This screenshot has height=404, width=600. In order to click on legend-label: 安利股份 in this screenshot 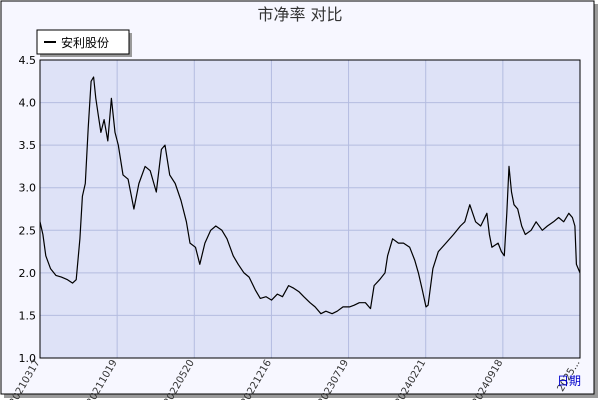, I will do `click(85, 42)`.